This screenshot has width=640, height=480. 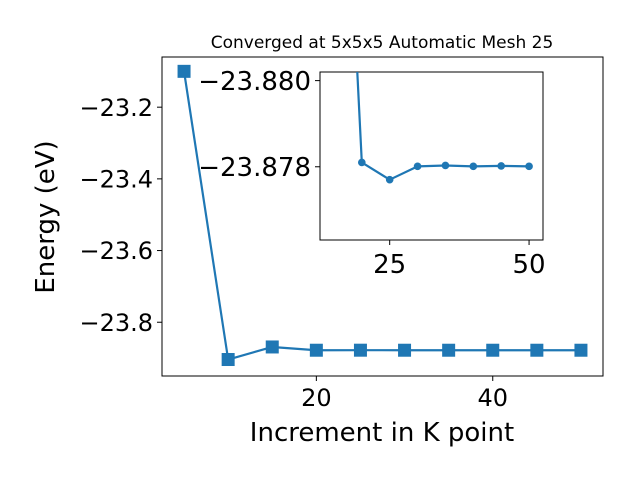 I want to click on chart-title: Converged at 5x5x5 Automatic Mesh 25, so click(x=382, y=43).